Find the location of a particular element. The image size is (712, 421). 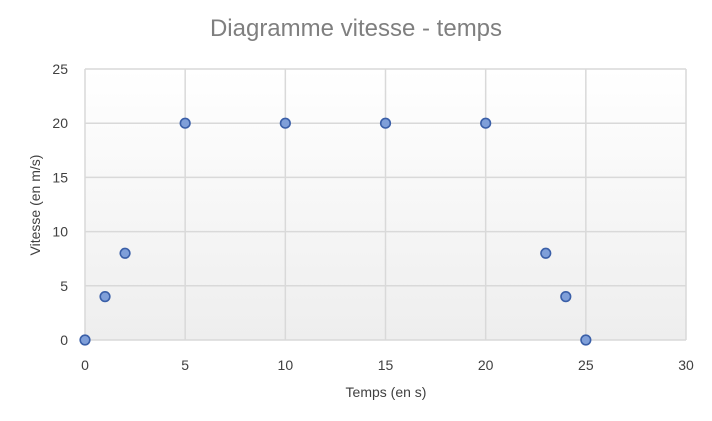

x-tick-5: 5 is located at coordinates (185, 365).